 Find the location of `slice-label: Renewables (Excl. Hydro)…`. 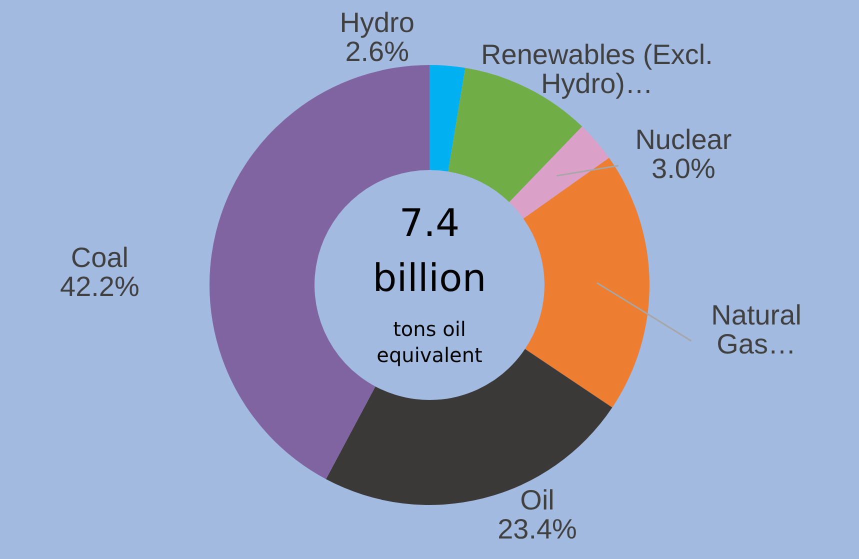

slice-label: Renewables (Excl. Hydro)… is located at coordinates (597, 69).